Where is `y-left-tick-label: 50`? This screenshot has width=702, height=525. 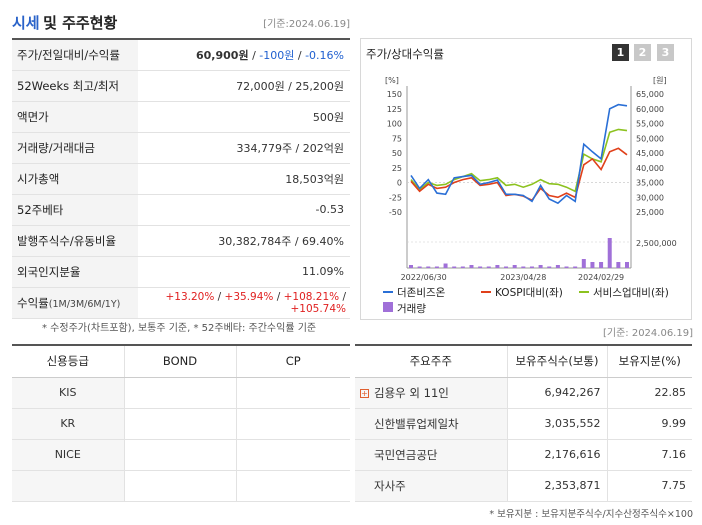 y-left-tick-label: 50 is located at coordinates (397, 153).